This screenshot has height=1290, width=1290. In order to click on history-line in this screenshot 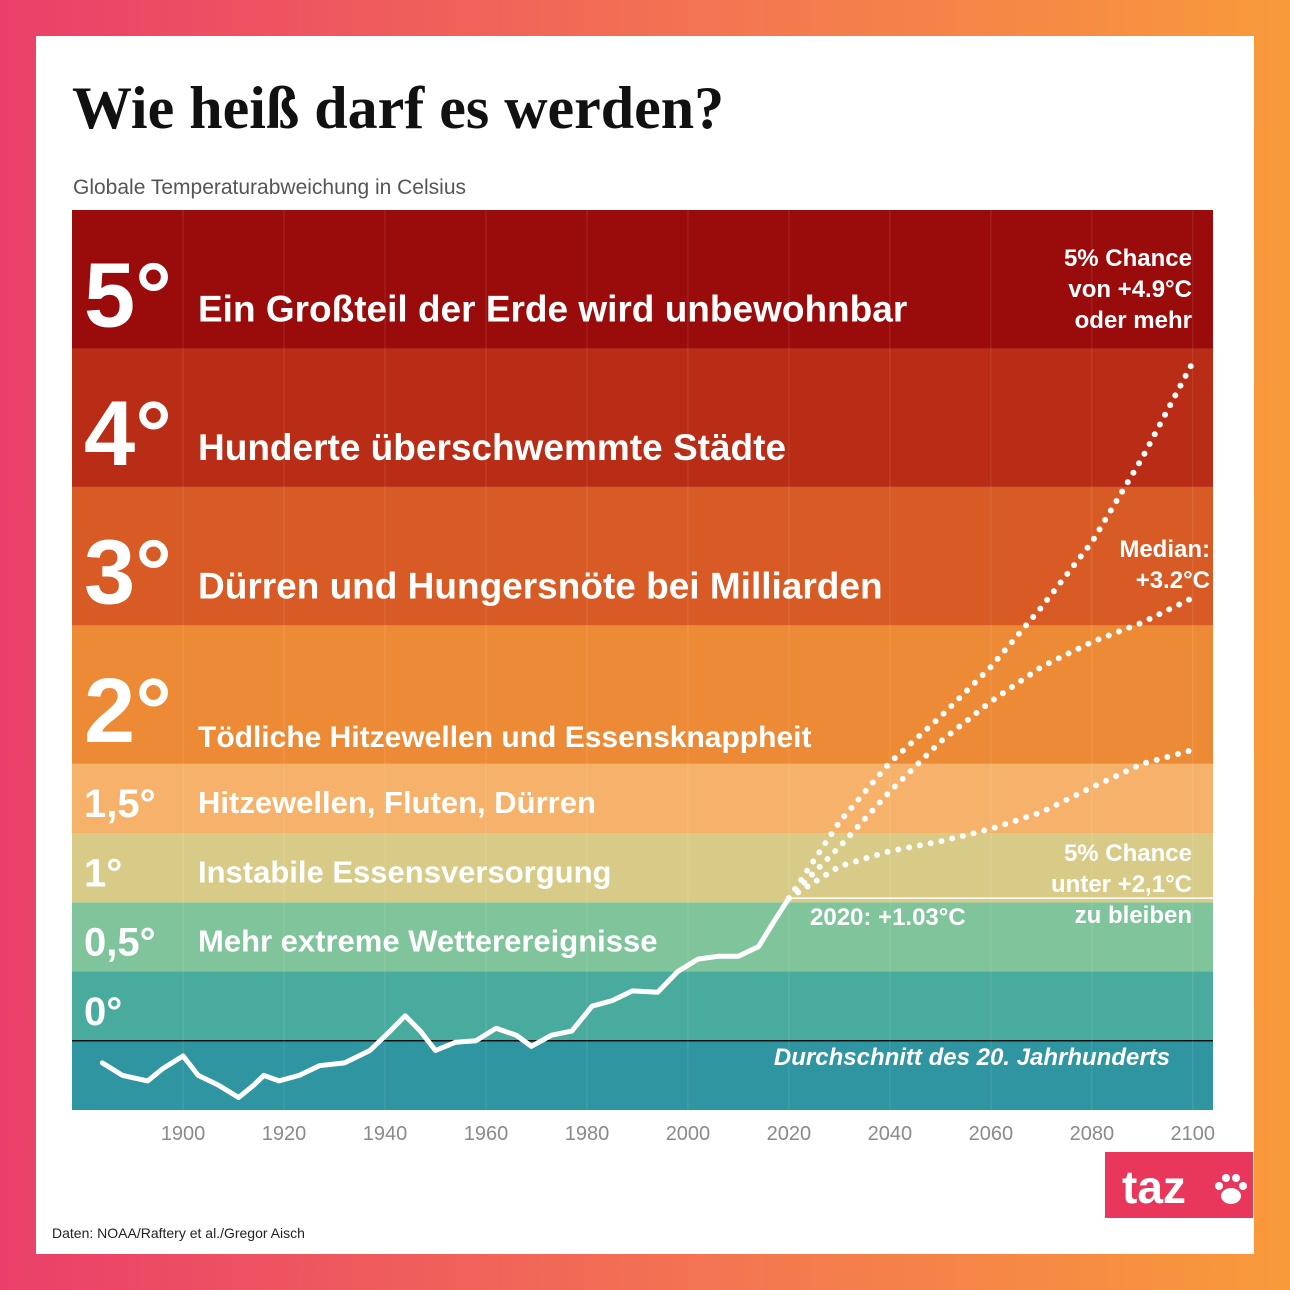, I will do `click(445, 997)`.